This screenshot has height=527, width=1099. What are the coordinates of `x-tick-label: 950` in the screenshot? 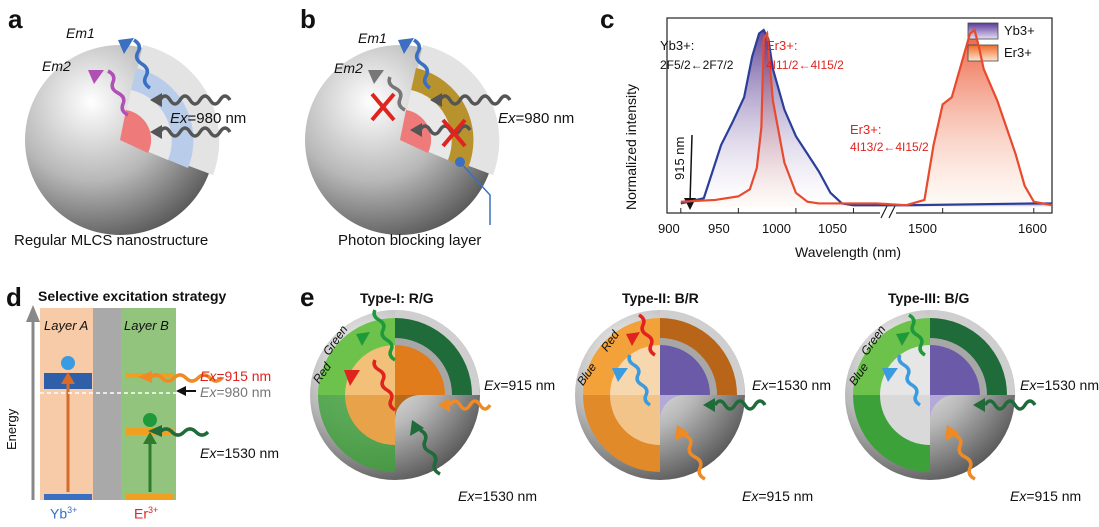 It's located at (719, 228).